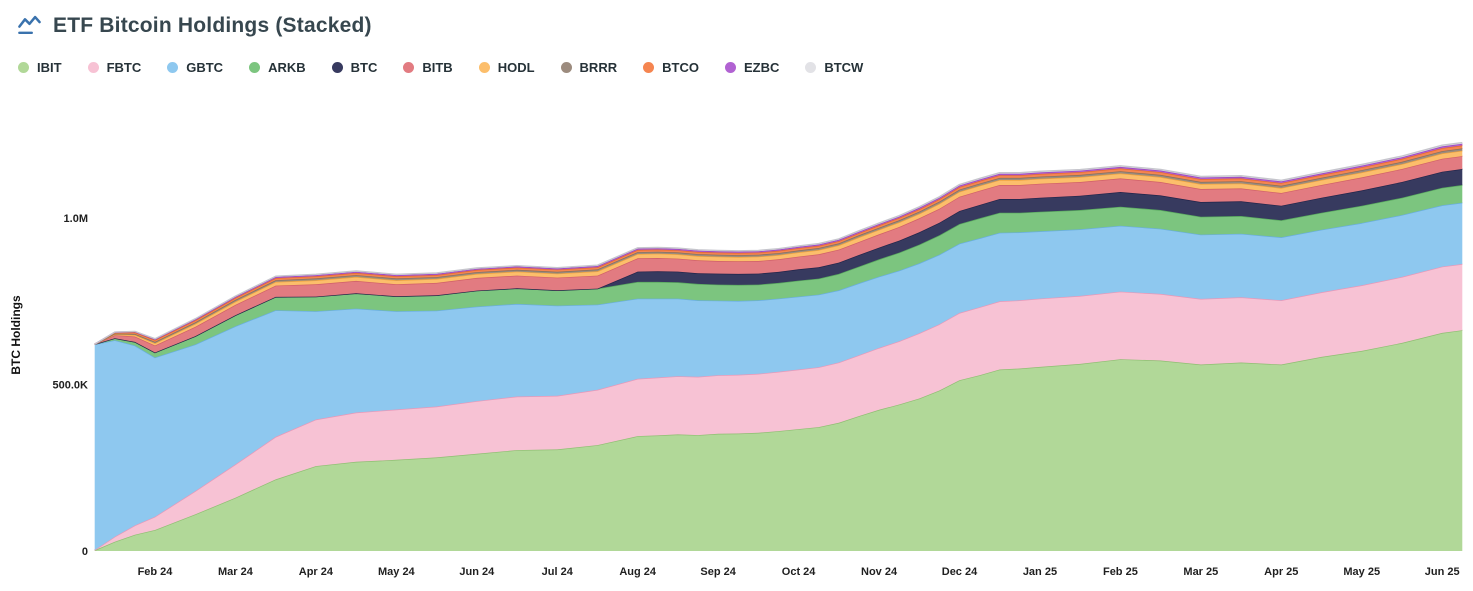  I want to click on legend-dot-brrr, so click(566, 67).